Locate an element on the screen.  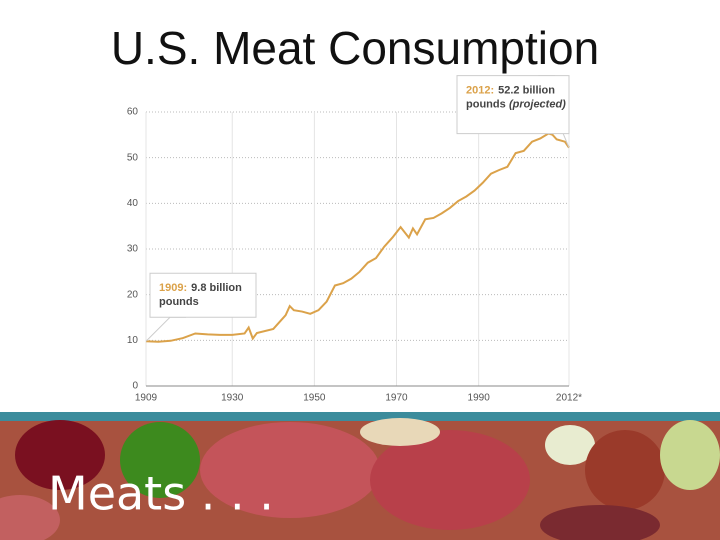
annotation-line: 52.2 billion is located at coordinates (526, 91).